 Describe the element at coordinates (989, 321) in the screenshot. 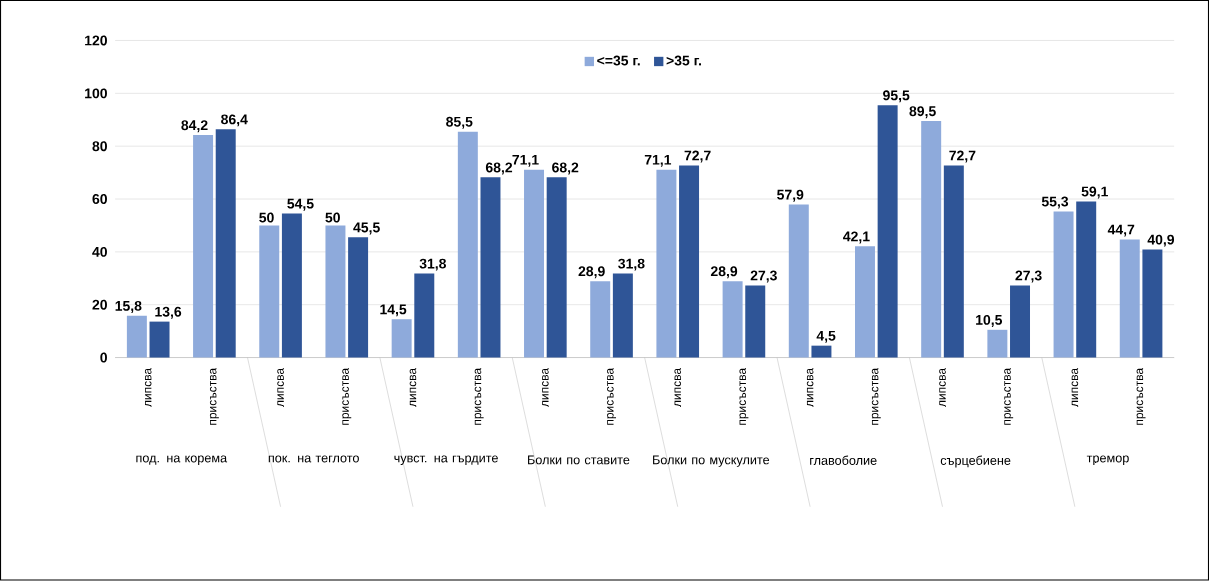

I see `data-label: 10,5` at that location.